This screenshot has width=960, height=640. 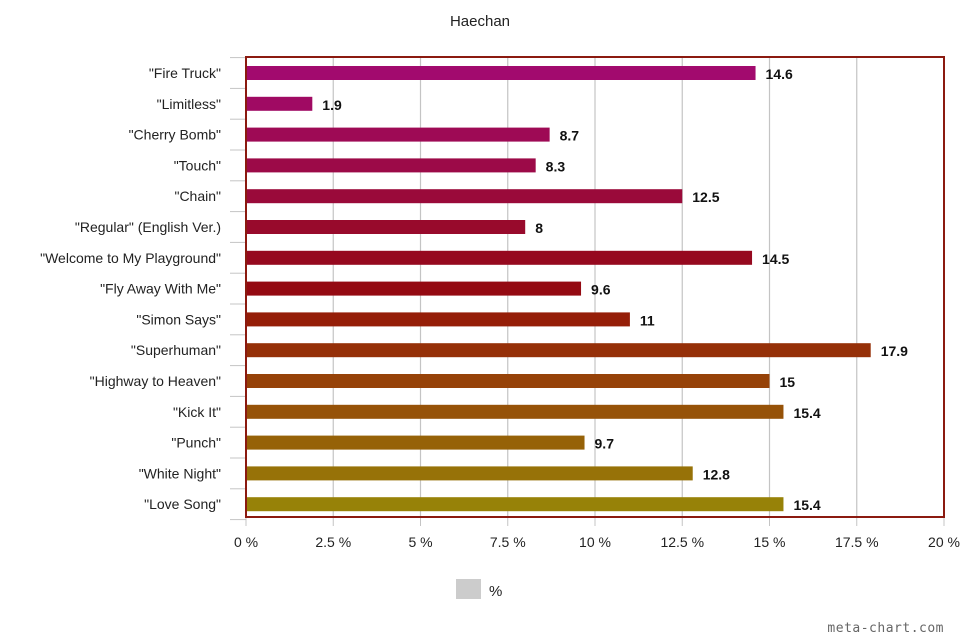 What do you see at coordinates (779, 74) in the screenshot?
I see `value-label: 14.6` at bounding box center [779, 74].